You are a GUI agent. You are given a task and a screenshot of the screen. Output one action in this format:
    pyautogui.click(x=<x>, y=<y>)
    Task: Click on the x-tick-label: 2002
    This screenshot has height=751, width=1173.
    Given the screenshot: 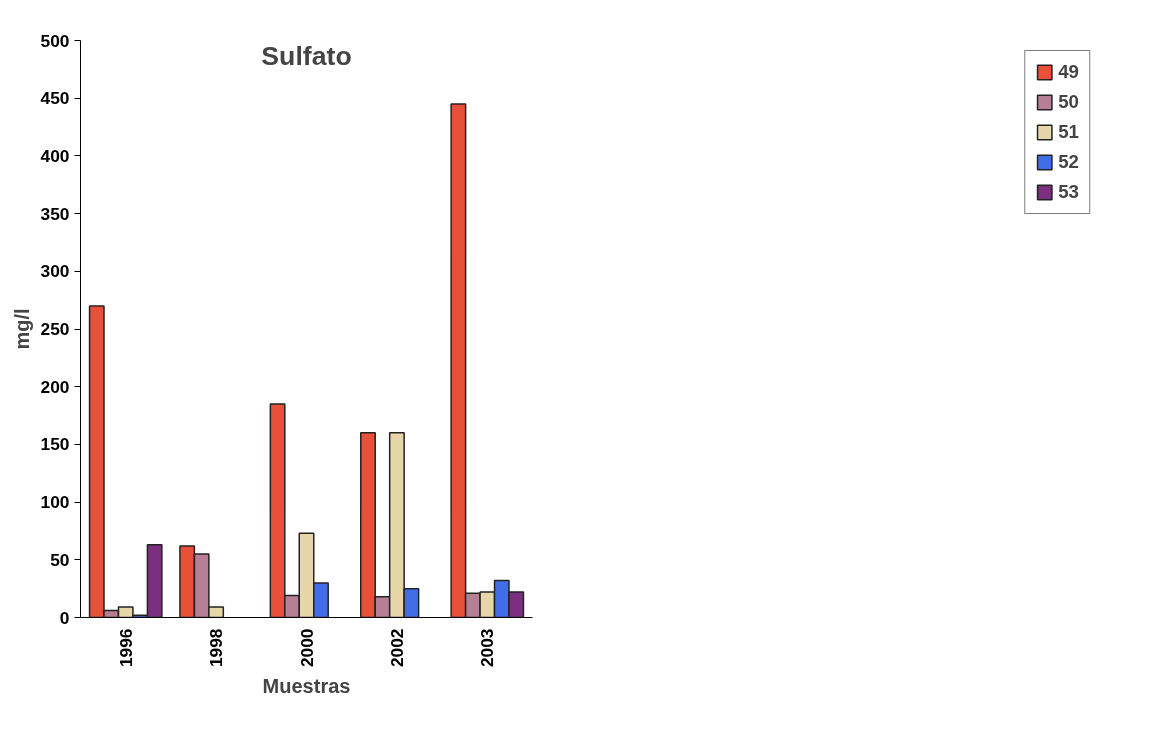 What is the action you would take?
    pyautogui.click(x=396, y=648)
    